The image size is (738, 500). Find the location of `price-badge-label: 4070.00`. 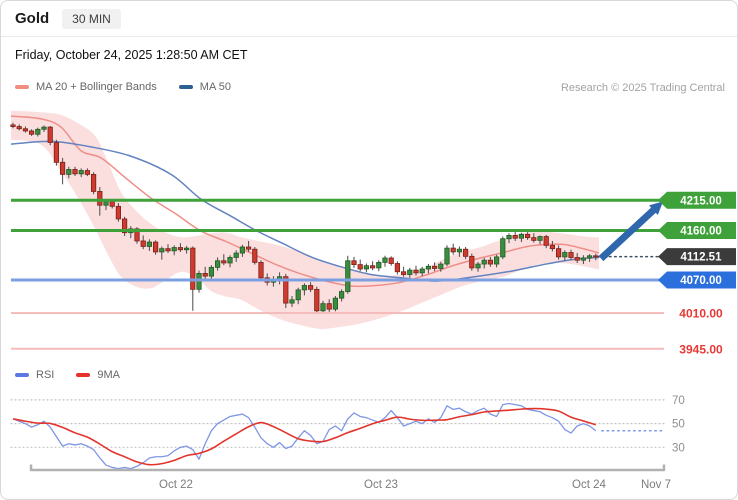

price-badge-label: 4070.00 is located at coordinates (701, 281).